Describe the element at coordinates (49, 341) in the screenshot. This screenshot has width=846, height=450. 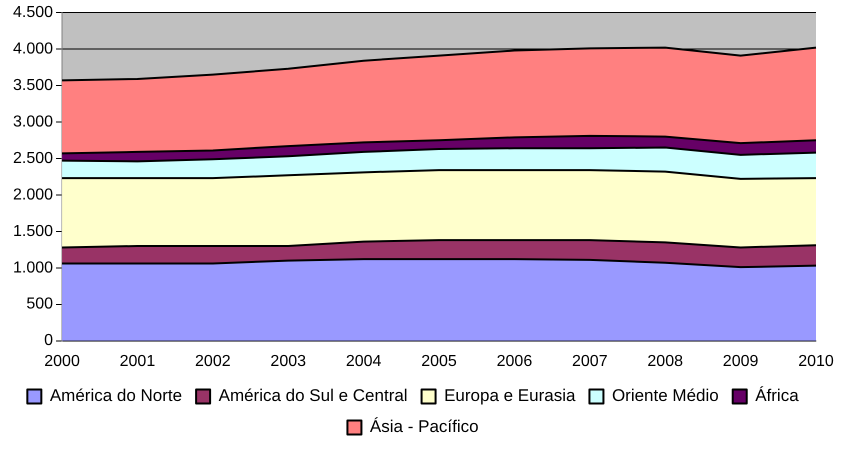
I see `y-tick-label: 0` at that location.